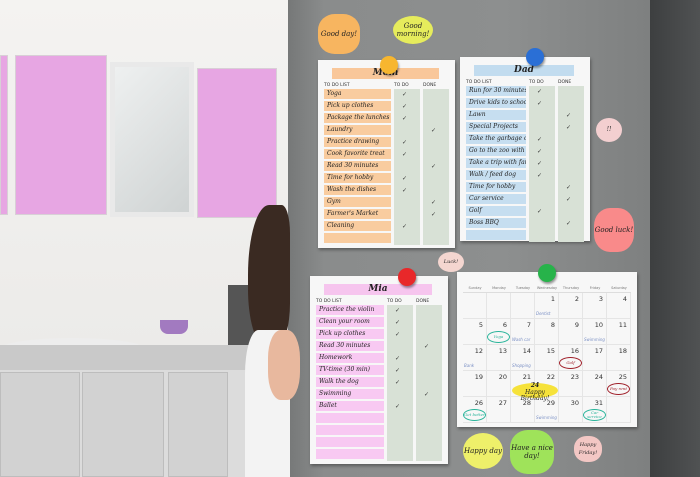 The width and height of the screenshot is (700, 477). What do you see at coordinates (571, 332) in the screenshot?
I see `calendar-day: 9` at bounding box center [571, 332].